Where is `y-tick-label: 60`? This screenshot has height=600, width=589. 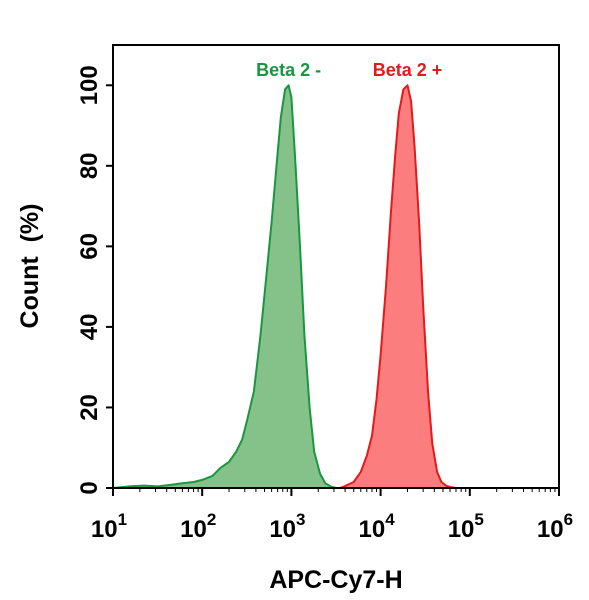
y-tick-label: 60 is located at coordinates (89, 246).